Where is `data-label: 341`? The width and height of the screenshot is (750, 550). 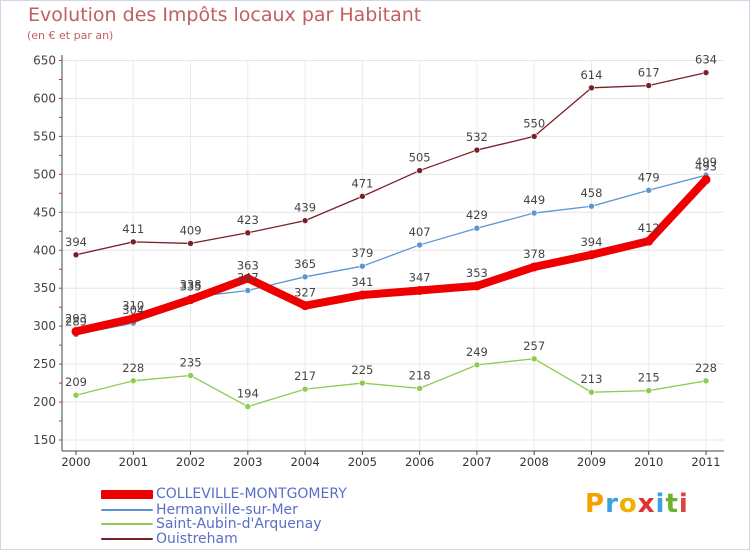 data-label: 341 is located at coordinates (362, 282).